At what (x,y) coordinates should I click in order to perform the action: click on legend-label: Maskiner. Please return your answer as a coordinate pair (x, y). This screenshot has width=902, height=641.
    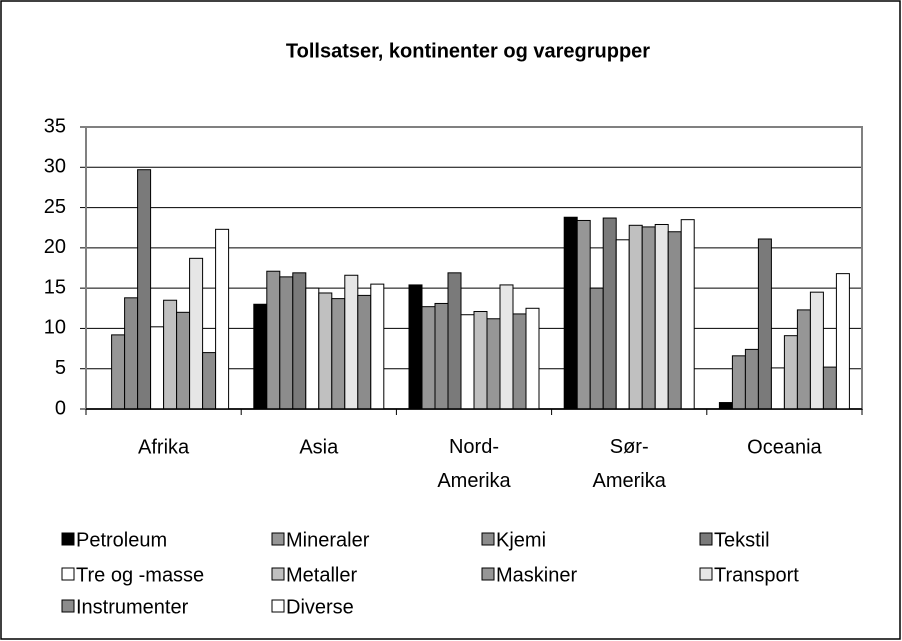
    Looking at the image, I should click on (536, 575).